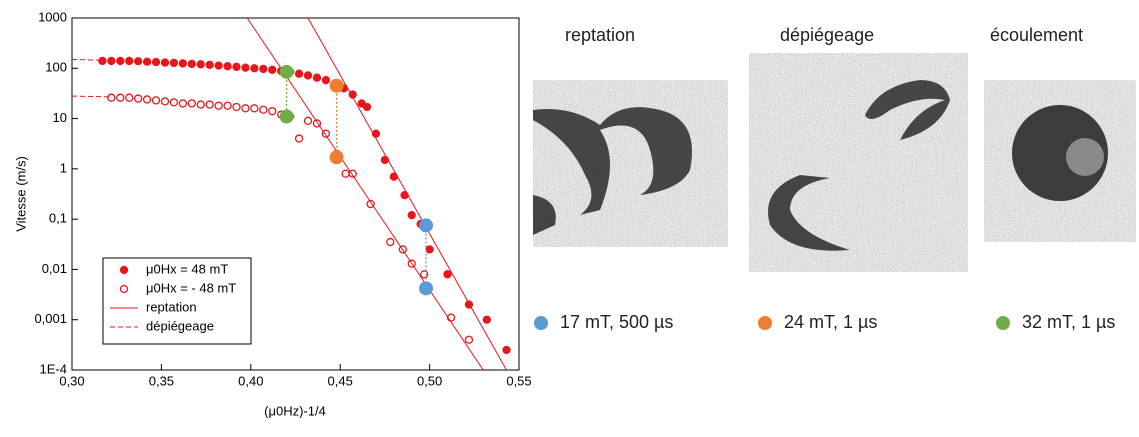  I want to click on x-tick-label: 0,40, so click(250, 380).